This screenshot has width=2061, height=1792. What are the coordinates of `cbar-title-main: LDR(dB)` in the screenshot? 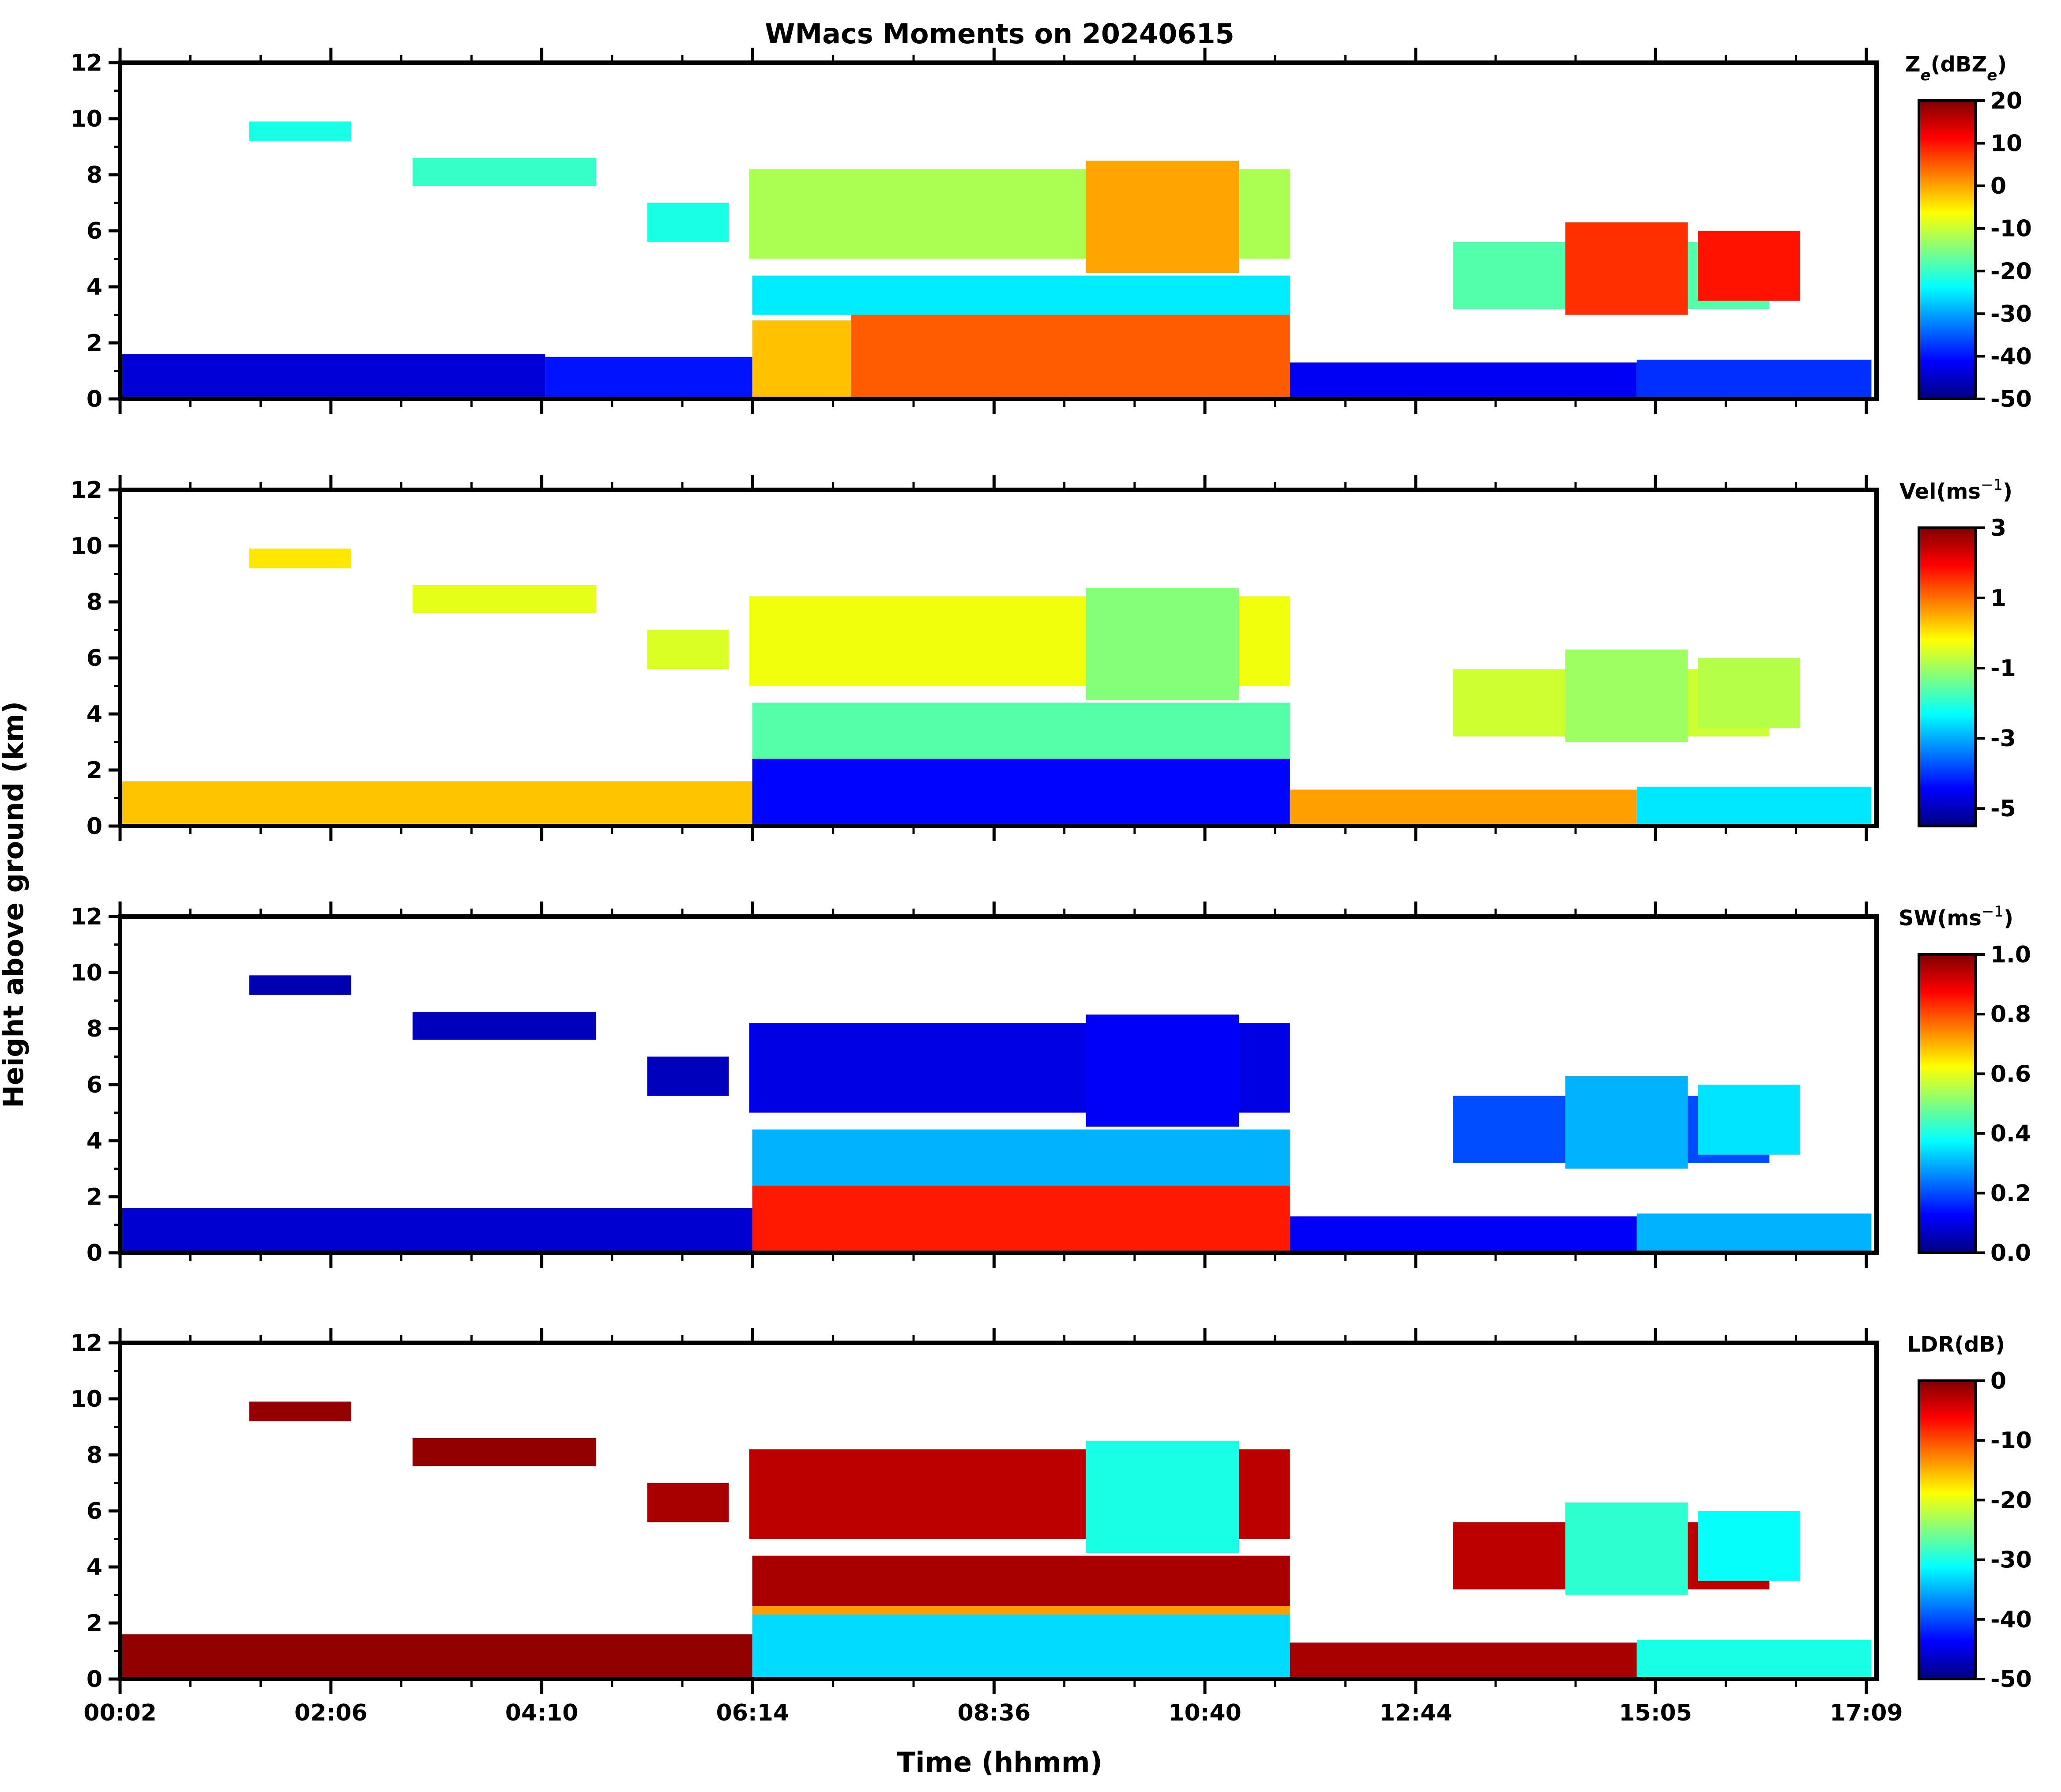 It's located at (1956, 1344).